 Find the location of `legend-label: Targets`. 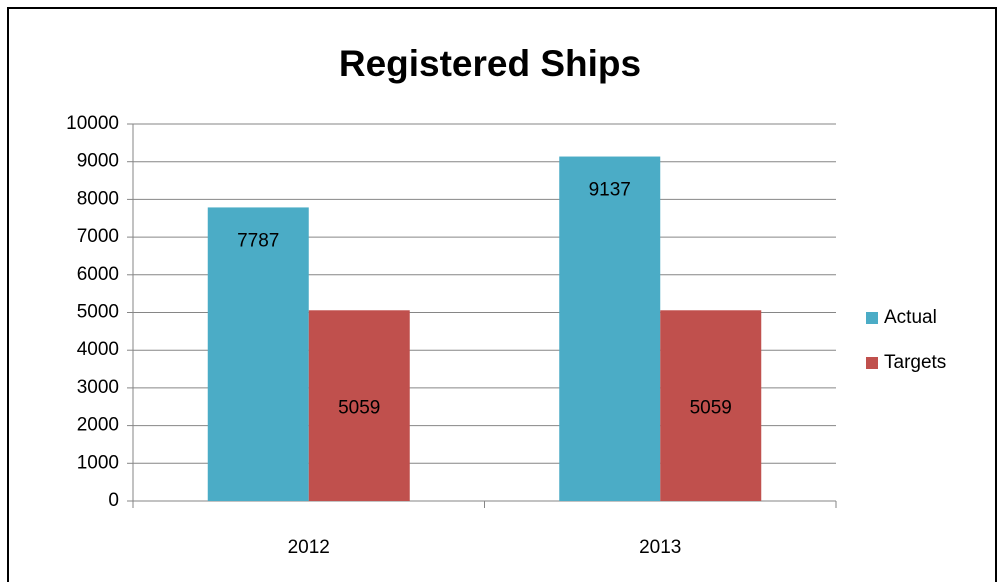

legend-label: Targets is located at coordinates (915, 362).